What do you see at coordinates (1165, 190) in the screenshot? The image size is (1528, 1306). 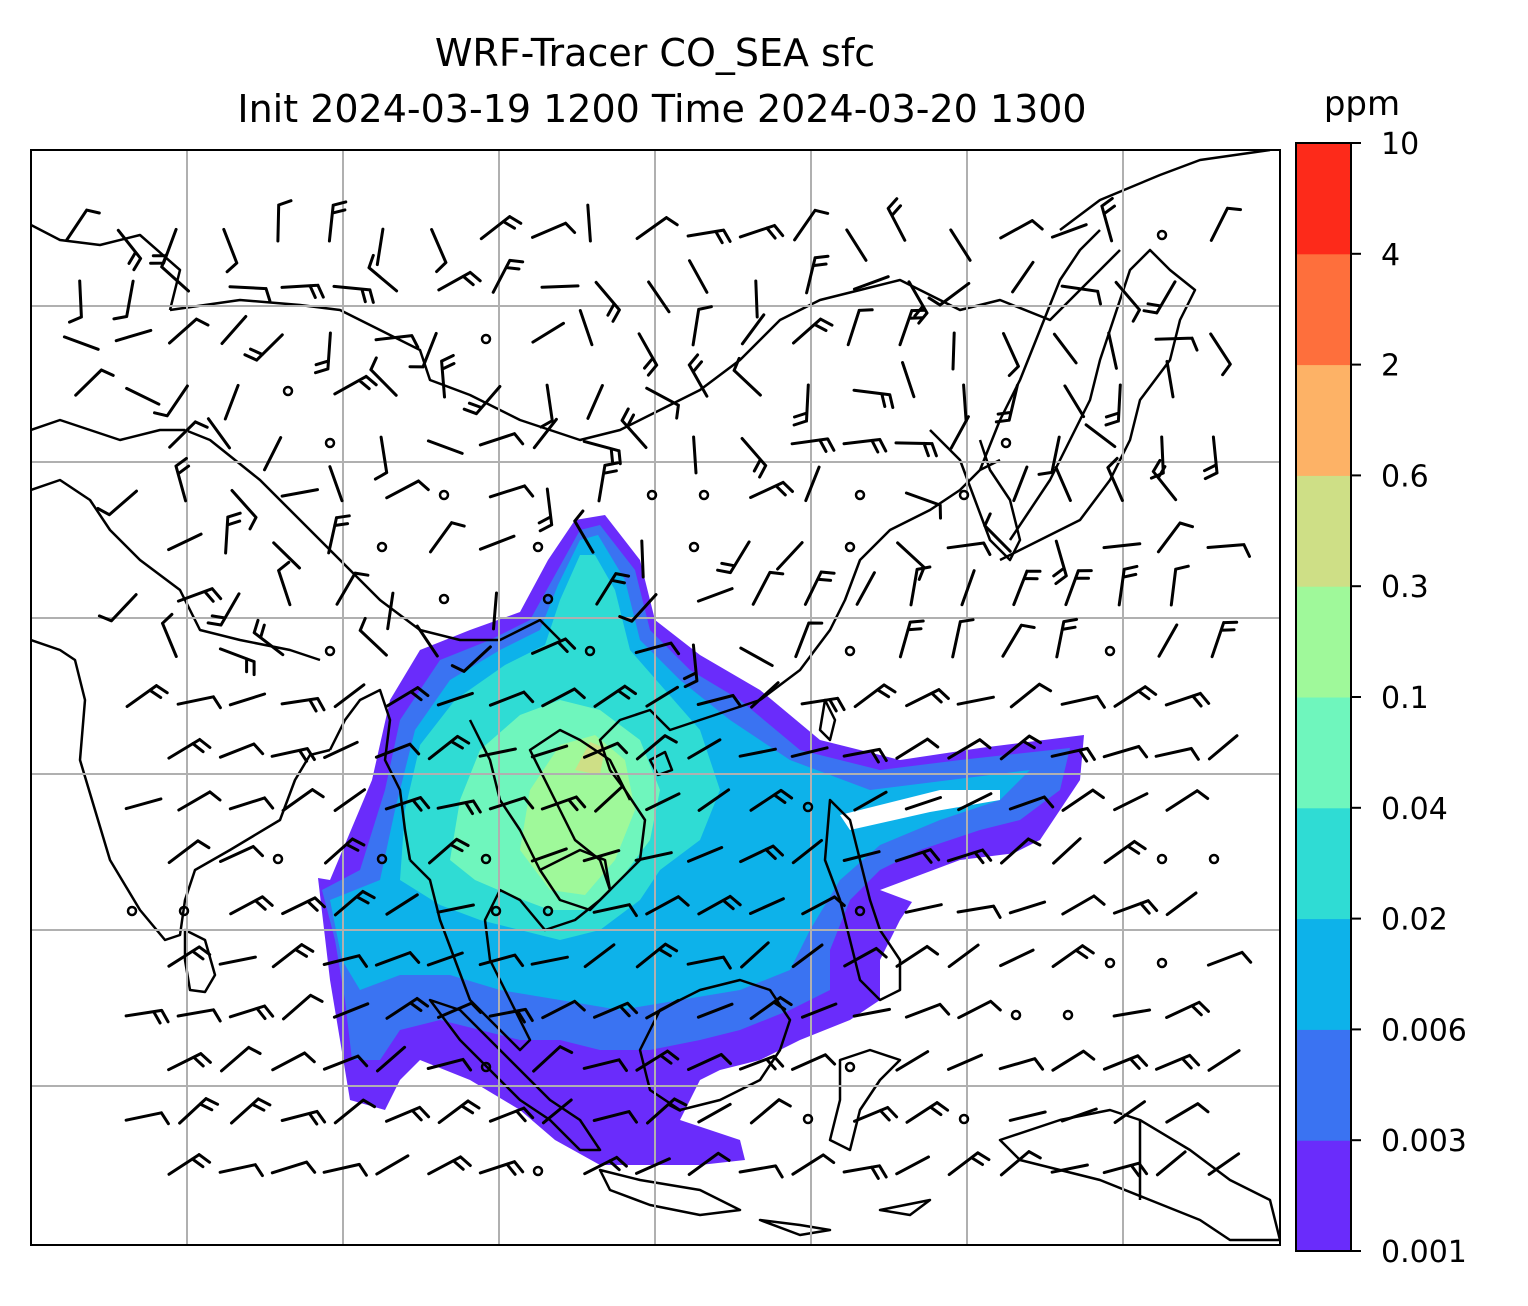 I see `coastline-kamchatka` at bounding box center [1165, 190].